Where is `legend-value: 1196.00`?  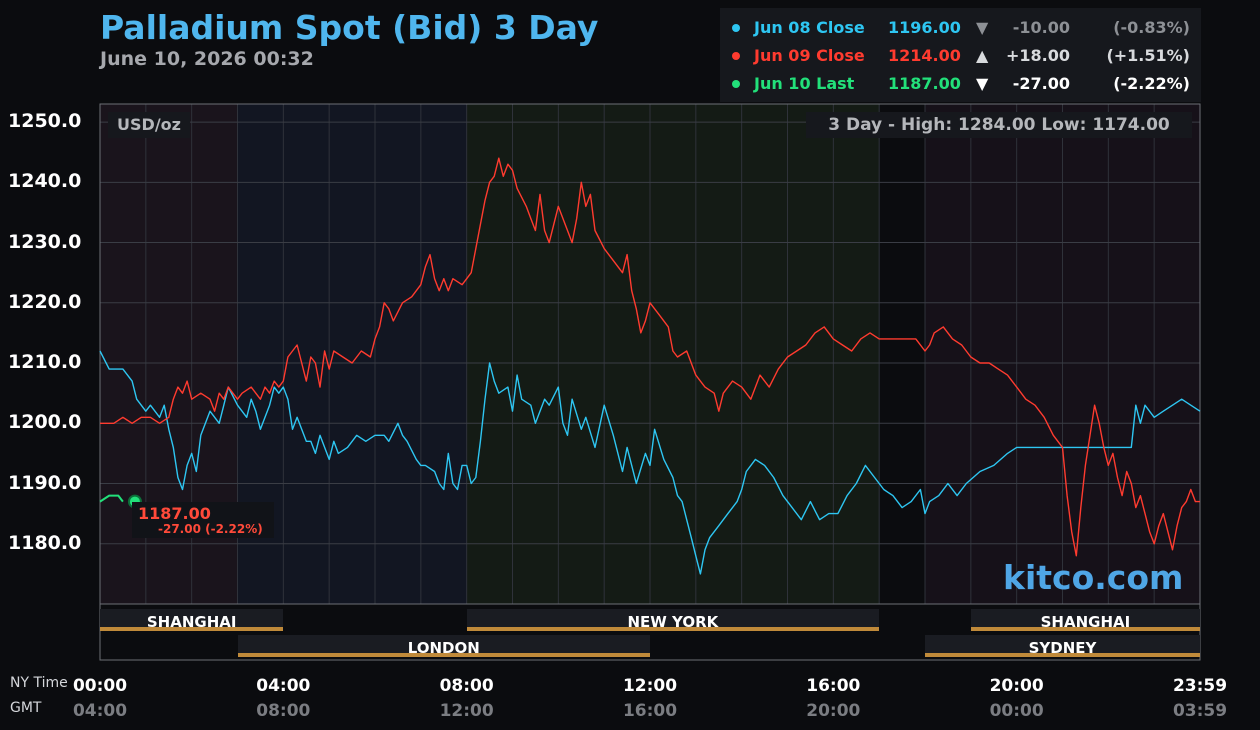
legend-value: 1196.00 is located at coordinates (924, 27).